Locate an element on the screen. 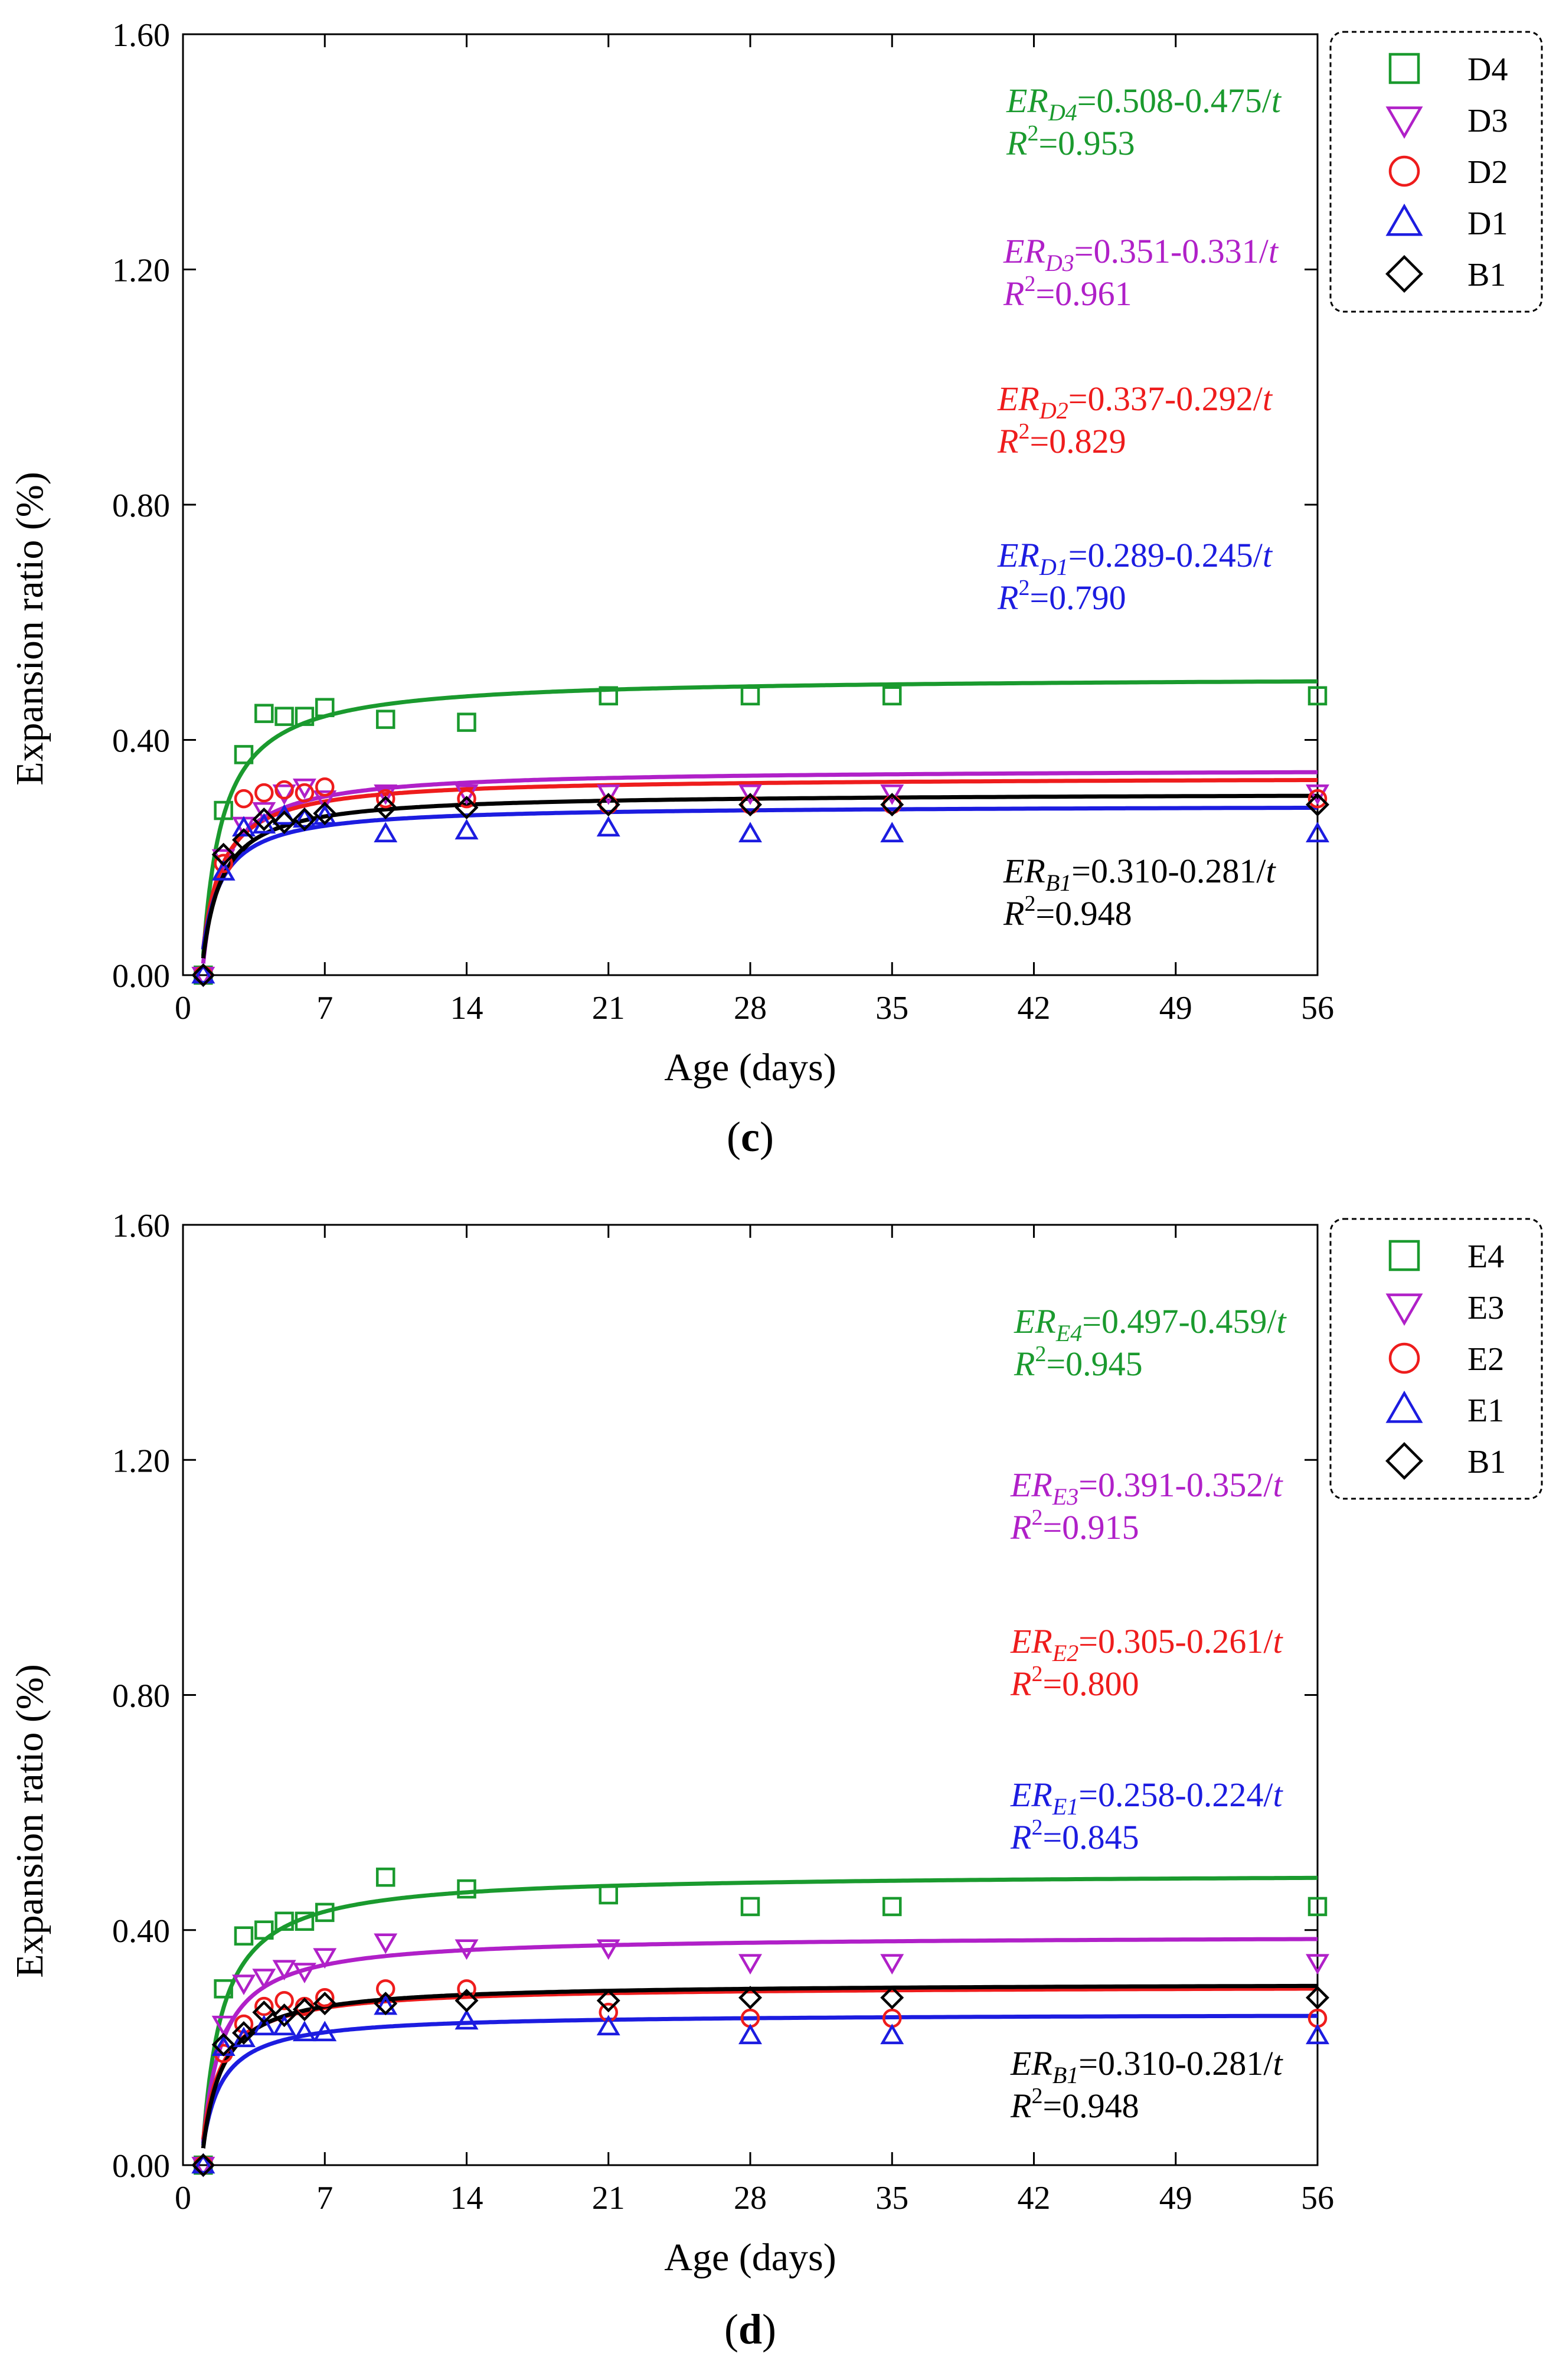 This screenshot has height=2380, width=1556. fit-r2-d2: R2=0.829 is located at coordinates (1061, 439).